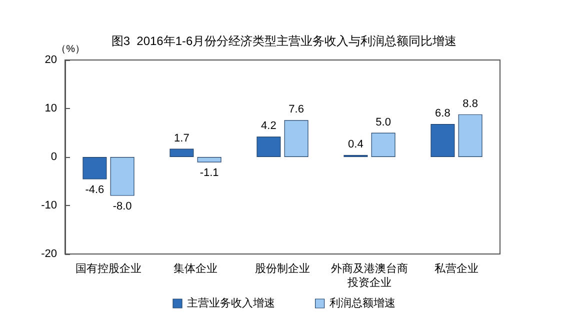 The width and height of the screenshot is (568, 330). I want to click on data-label: 8.8, so click(470, 104).